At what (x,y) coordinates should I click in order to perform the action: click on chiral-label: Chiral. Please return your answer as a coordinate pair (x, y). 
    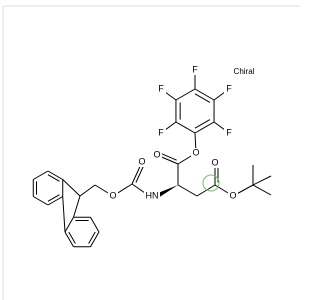
    Looking at the image, I should click on (244, 71).